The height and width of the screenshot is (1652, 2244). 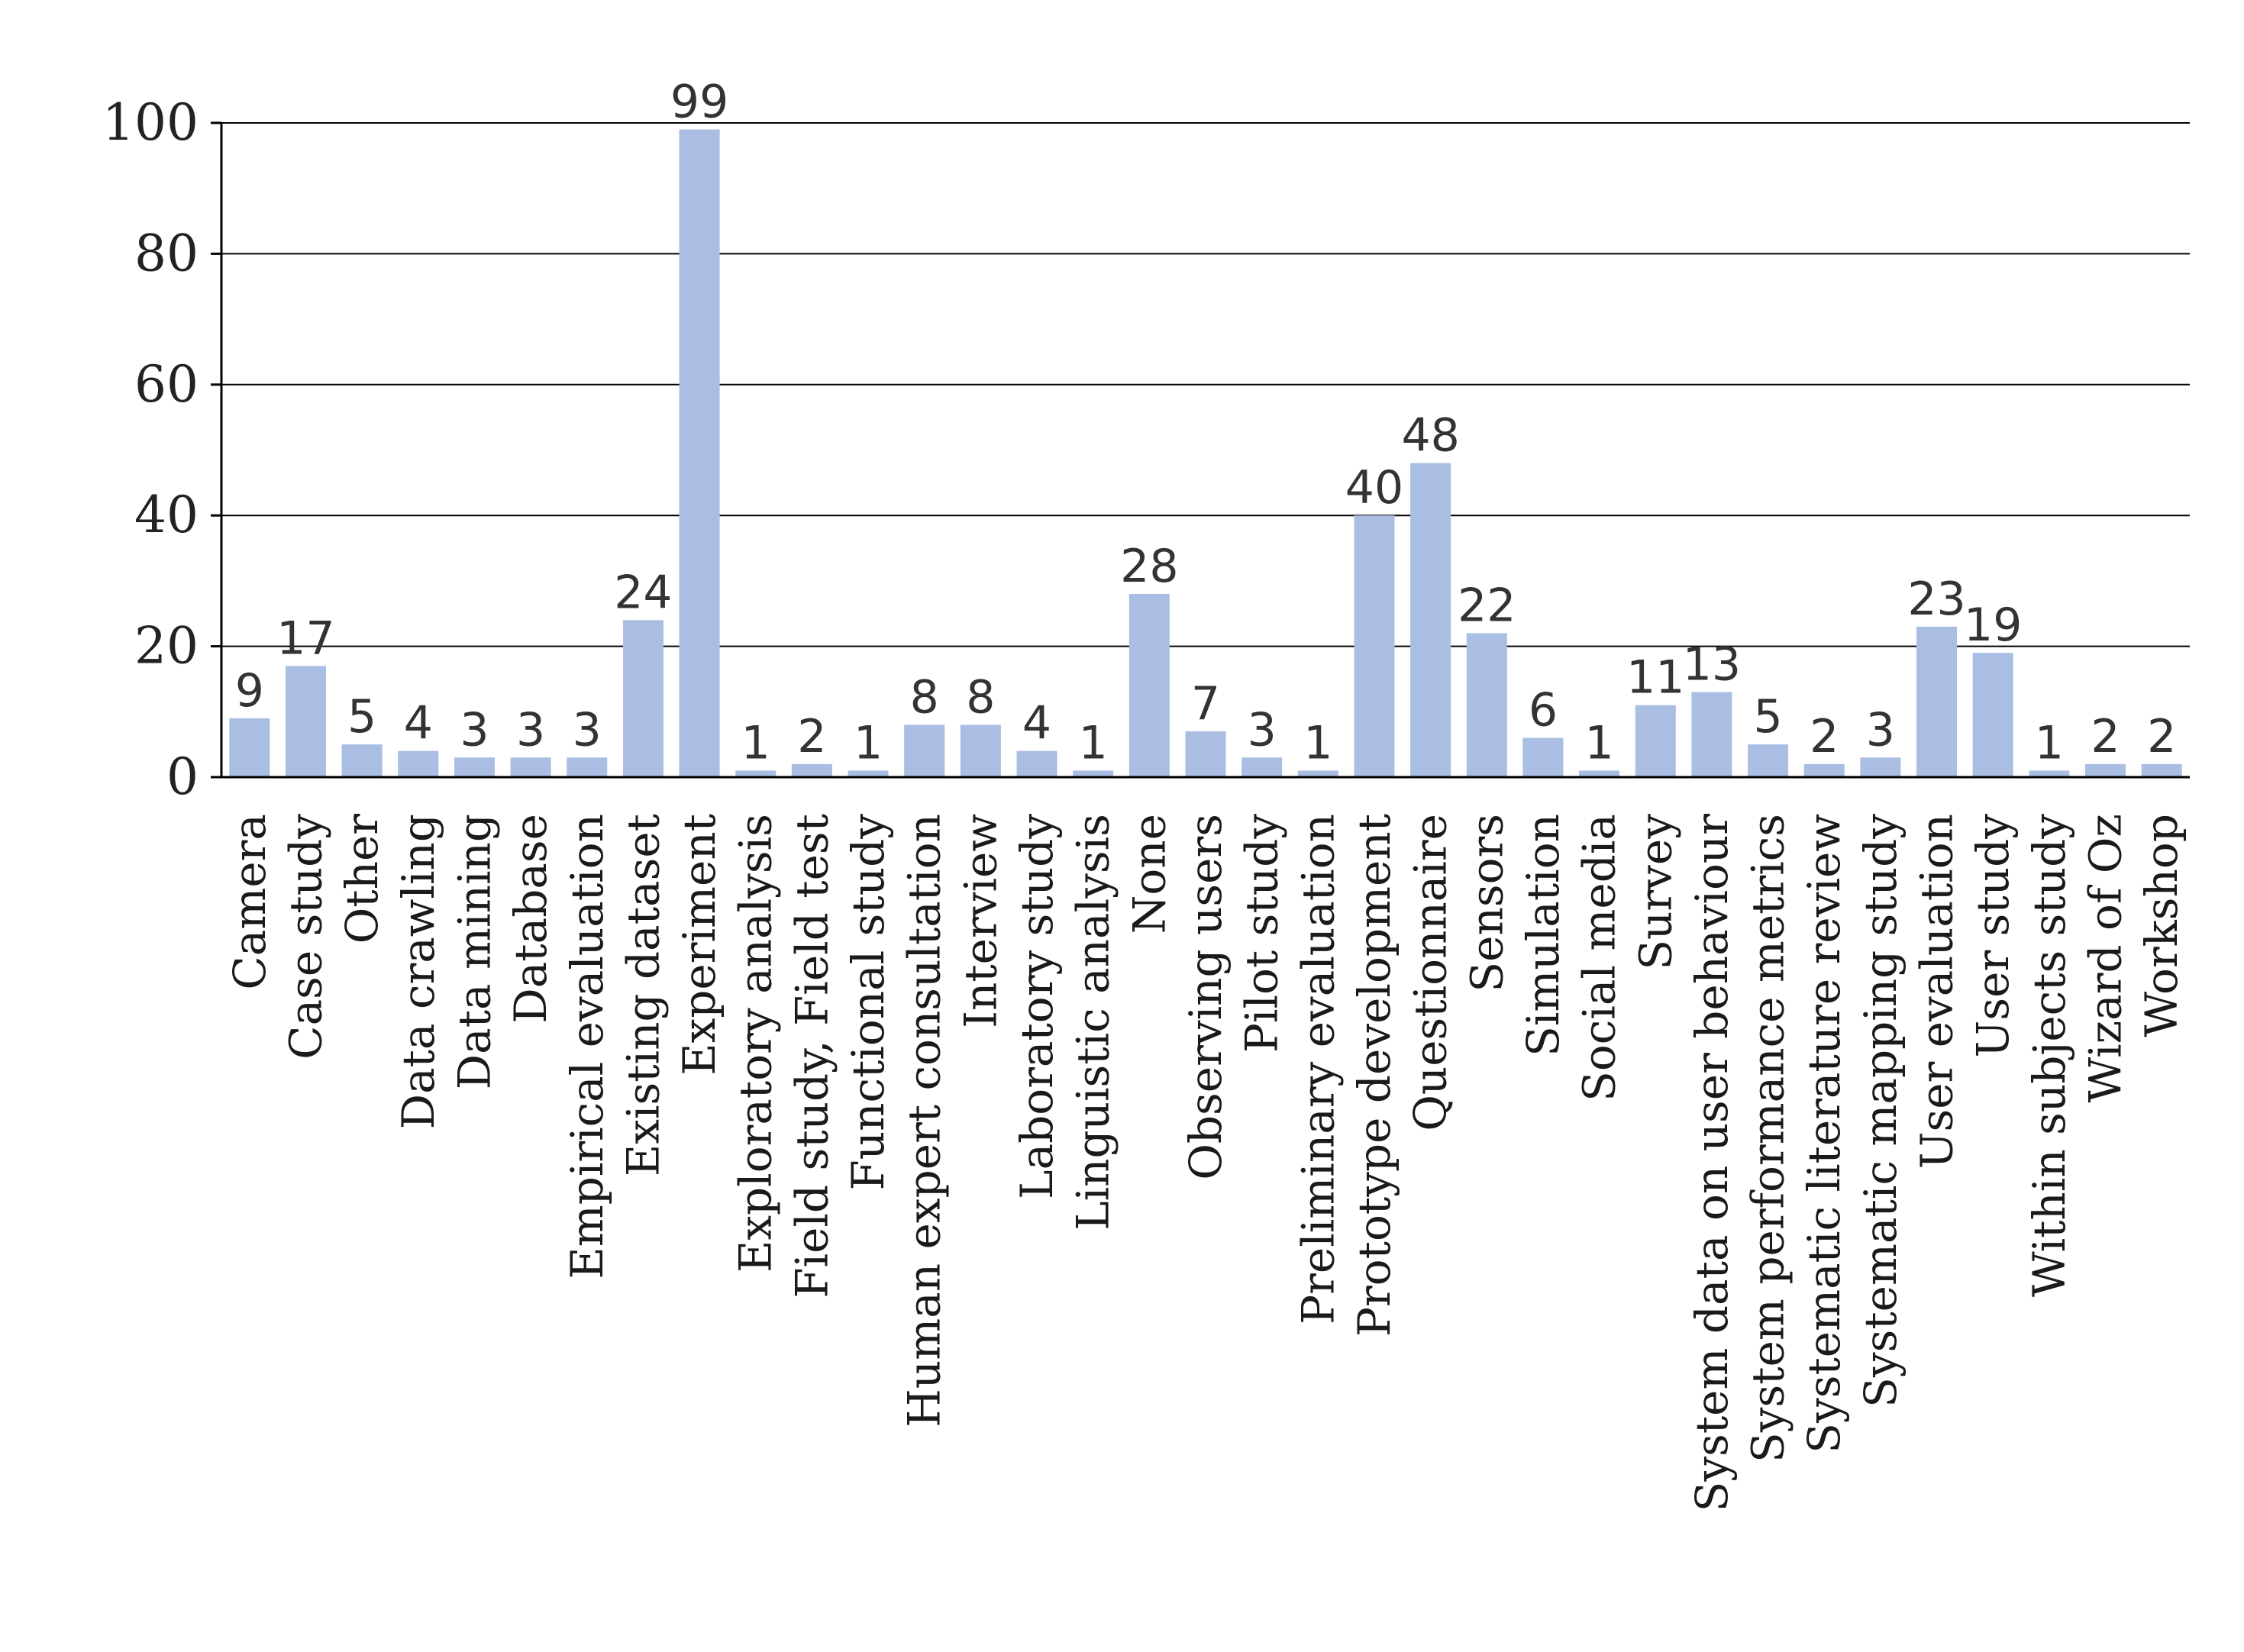 What do you see at coordinates (2049, 1055) in the screenshot?
I see `x-tick-label: Within subjects study` at bounding box center [2049, 1055].